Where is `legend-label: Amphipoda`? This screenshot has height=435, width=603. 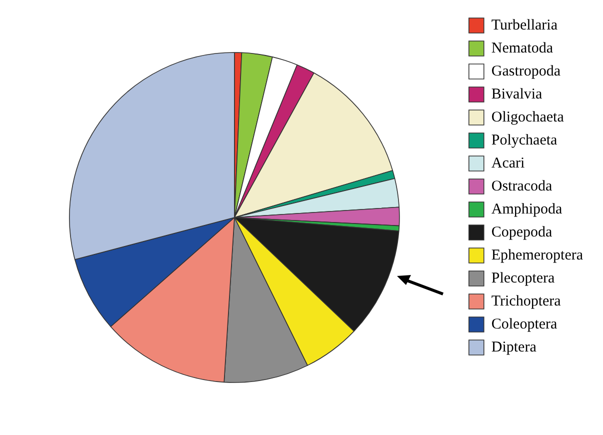 legend-label: Amphipoda is located at coordinates (527, 209).